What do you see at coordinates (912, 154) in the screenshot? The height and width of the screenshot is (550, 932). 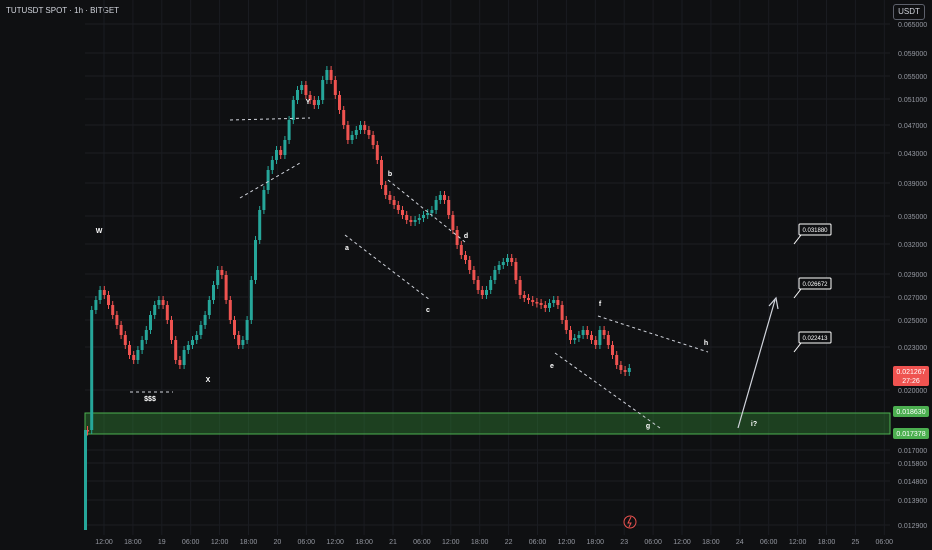 I see `y-tick-label: 0.043000` at bounding box center [912, 154].